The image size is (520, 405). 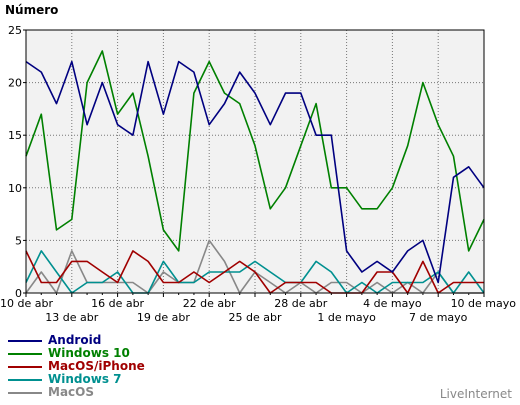 What do you see at coordinates (392, 303) in the screenshot?
I see `x-tick-label: 4 de mayo` at bounding box center [392, 303].